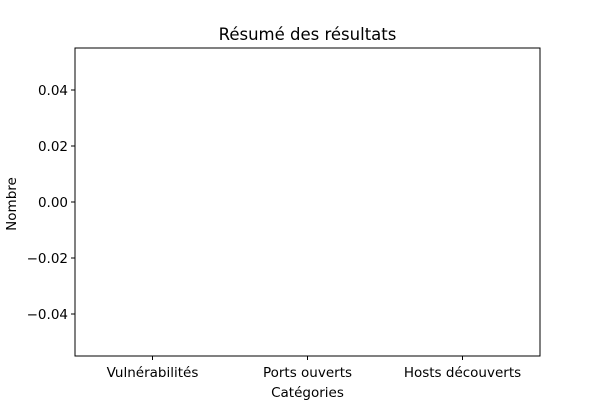 The height and width of the screenshot is (400, 600). What do you see at coordinates (307, 373) in the screenshot?
I see `x-tick-label: Ports ouverts` at bounding box center [307, 373].